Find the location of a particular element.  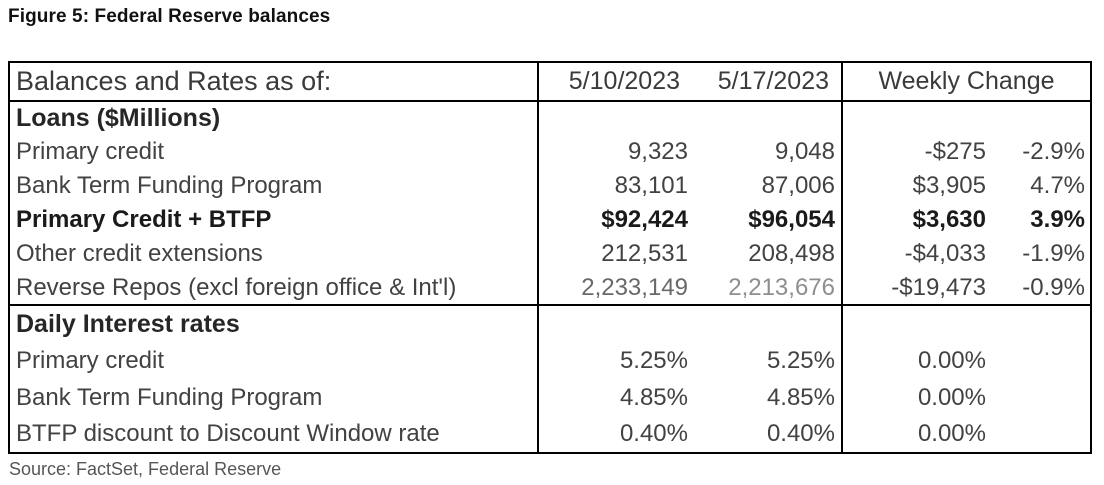

cell-v1: 212,531 is located at coordinates (644, 253).